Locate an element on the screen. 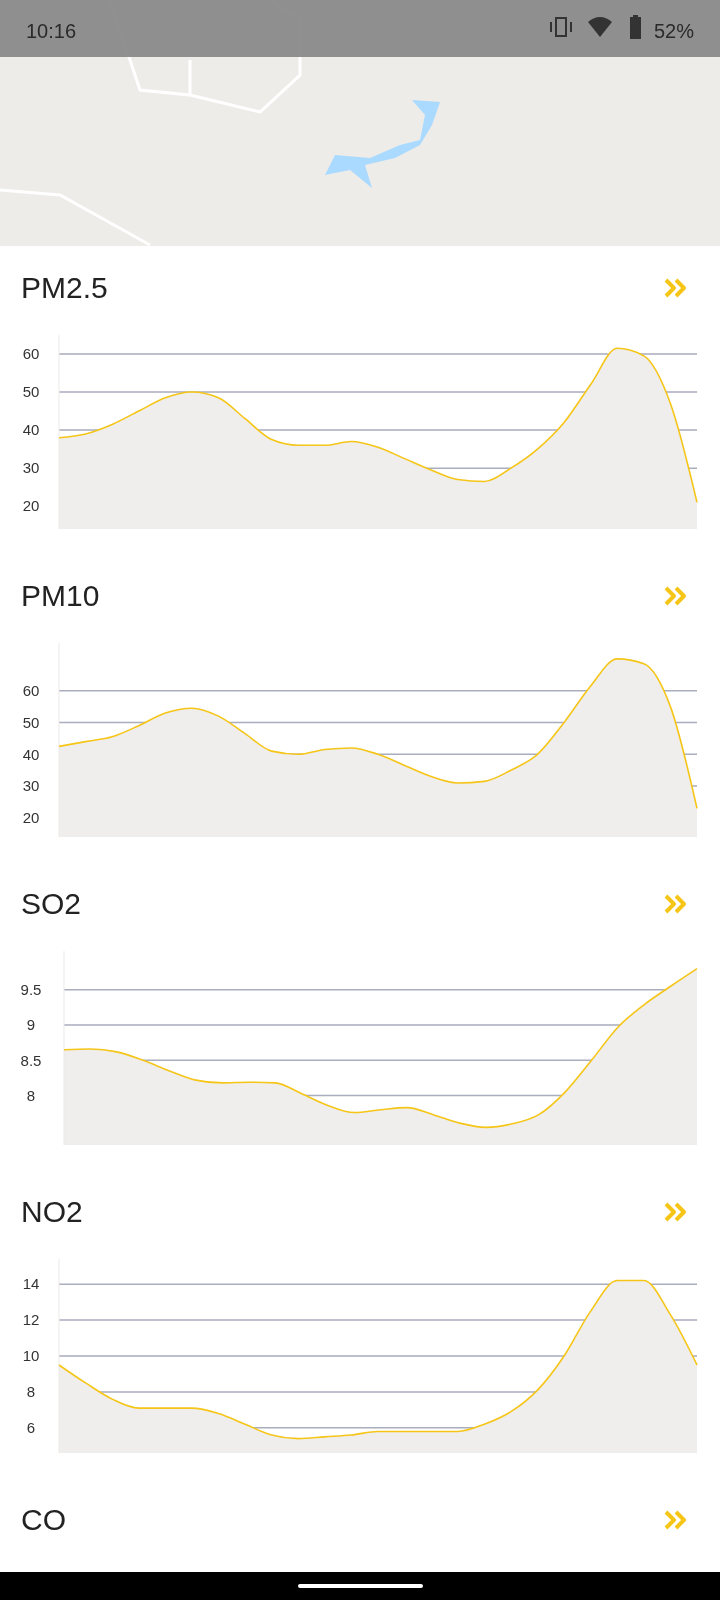  y-tick-label: 10 is located at coordinates (31, 1356).